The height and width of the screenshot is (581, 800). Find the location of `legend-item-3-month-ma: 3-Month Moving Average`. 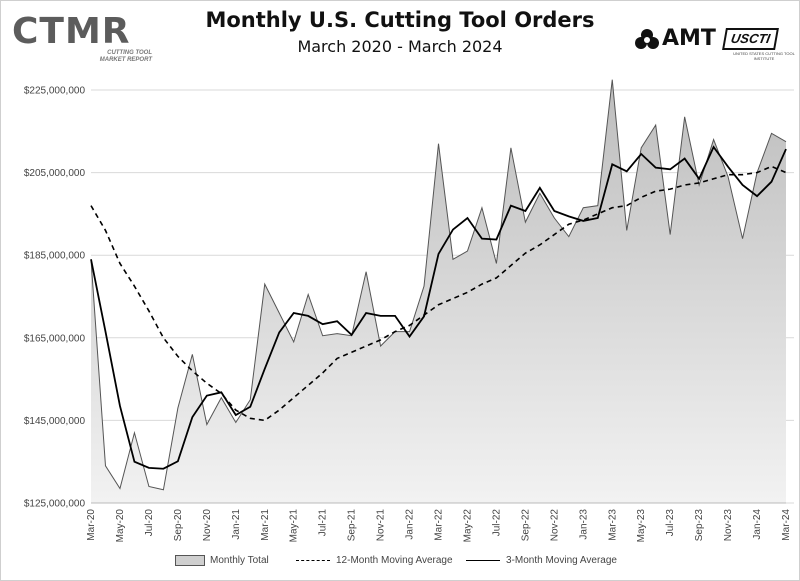

legend-item-3-month-ma: 3-Month Moving Average is located at coordinates (541, 560).